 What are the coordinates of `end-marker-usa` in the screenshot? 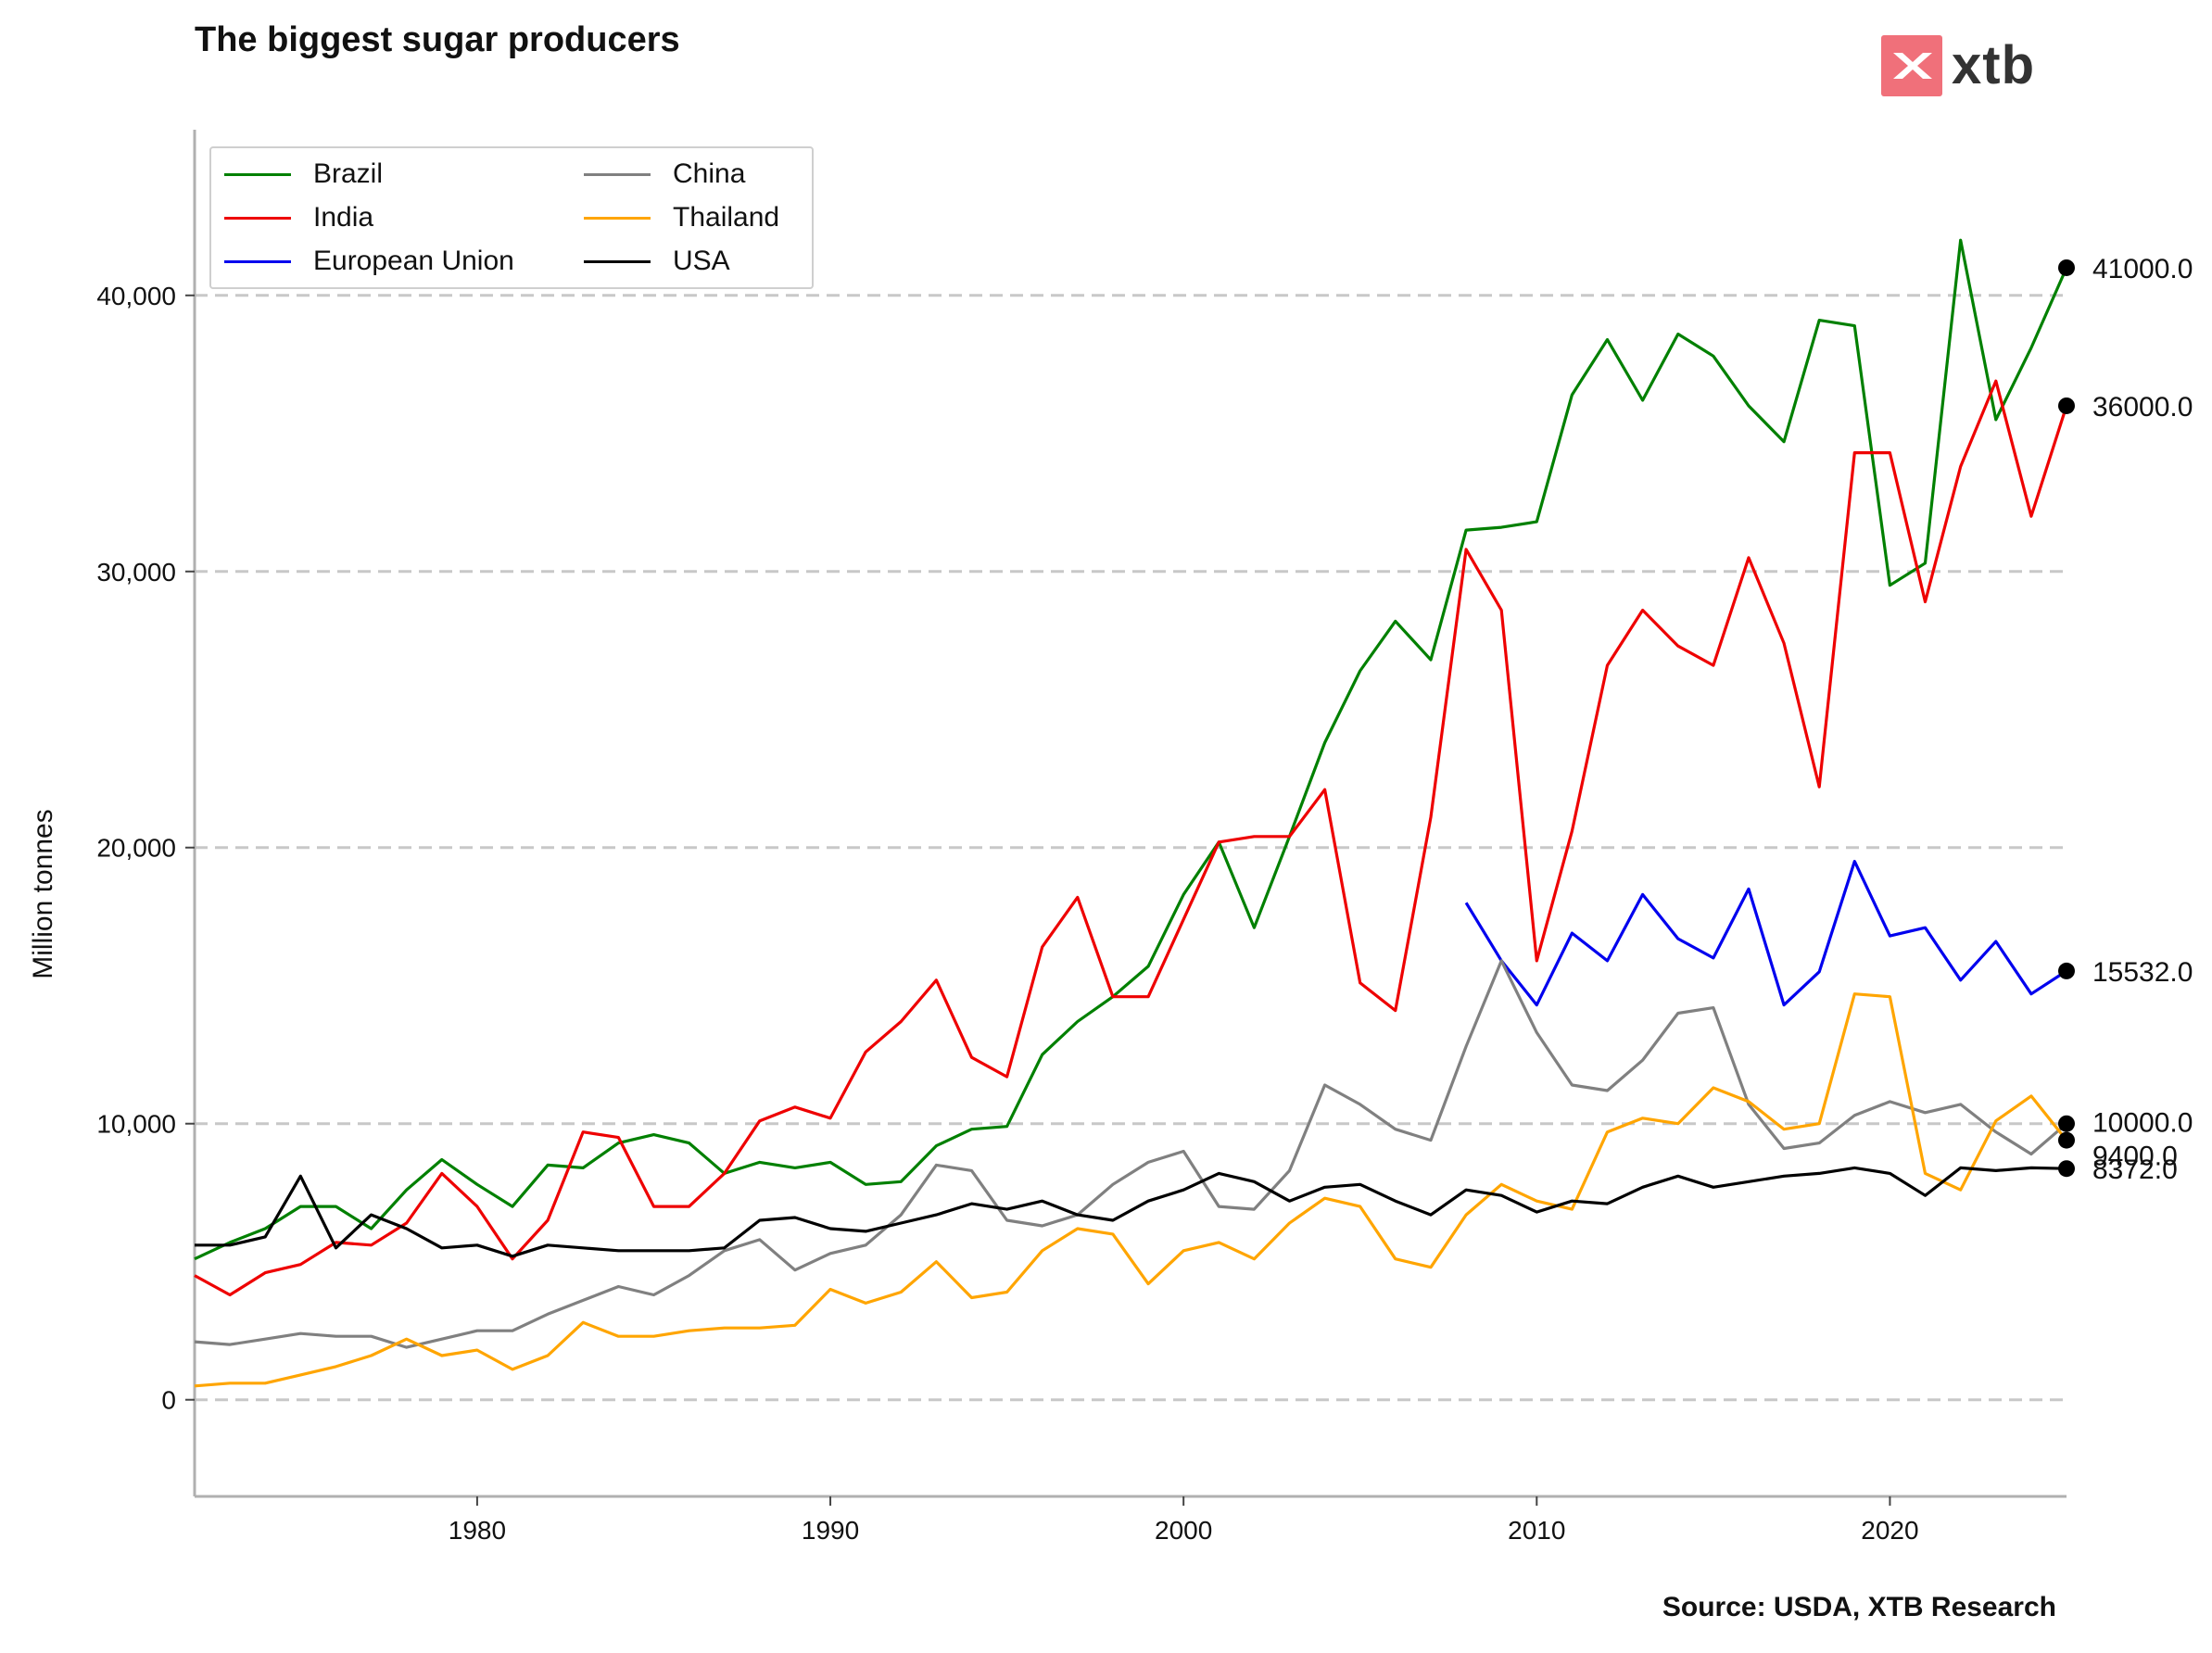 It's located at (2066, 1169).